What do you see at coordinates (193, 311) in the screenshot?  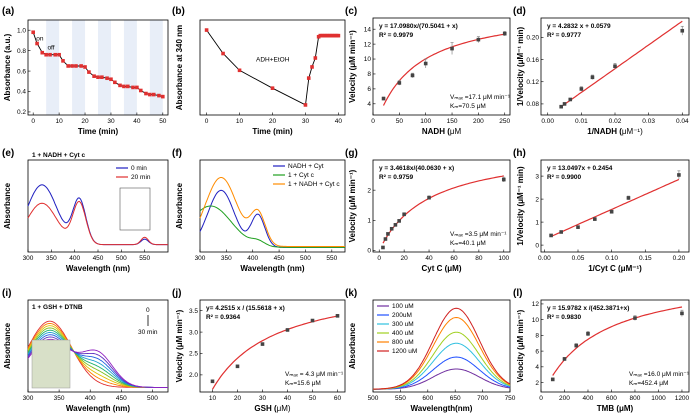 I see `y-tick-label: 3.5` at bounding box center [193, 311].